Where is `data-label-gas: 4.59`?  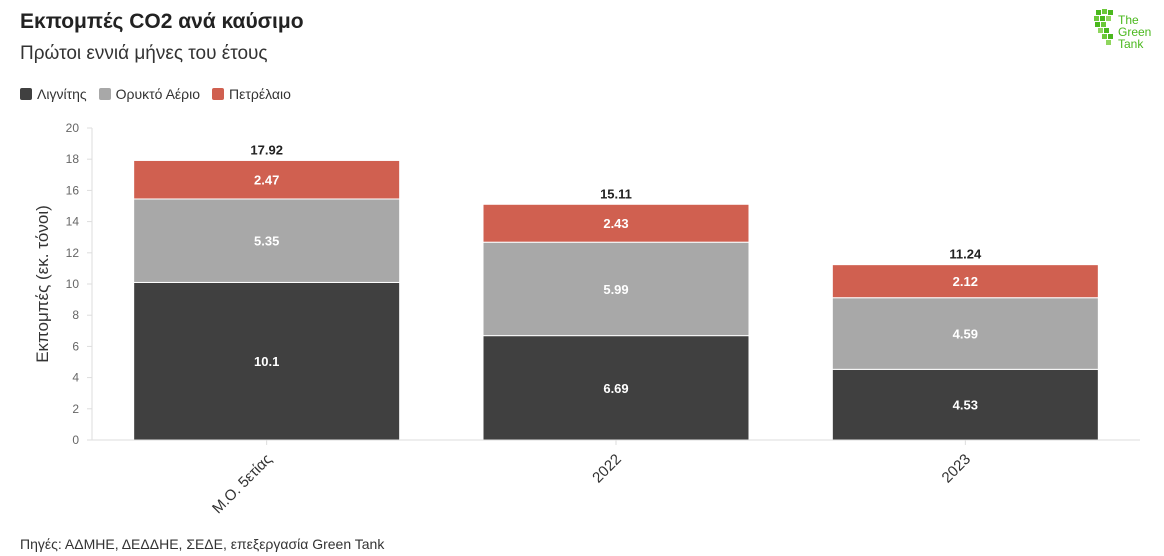 data-label-gas: 4.59 is located at coordinates (965, 334).